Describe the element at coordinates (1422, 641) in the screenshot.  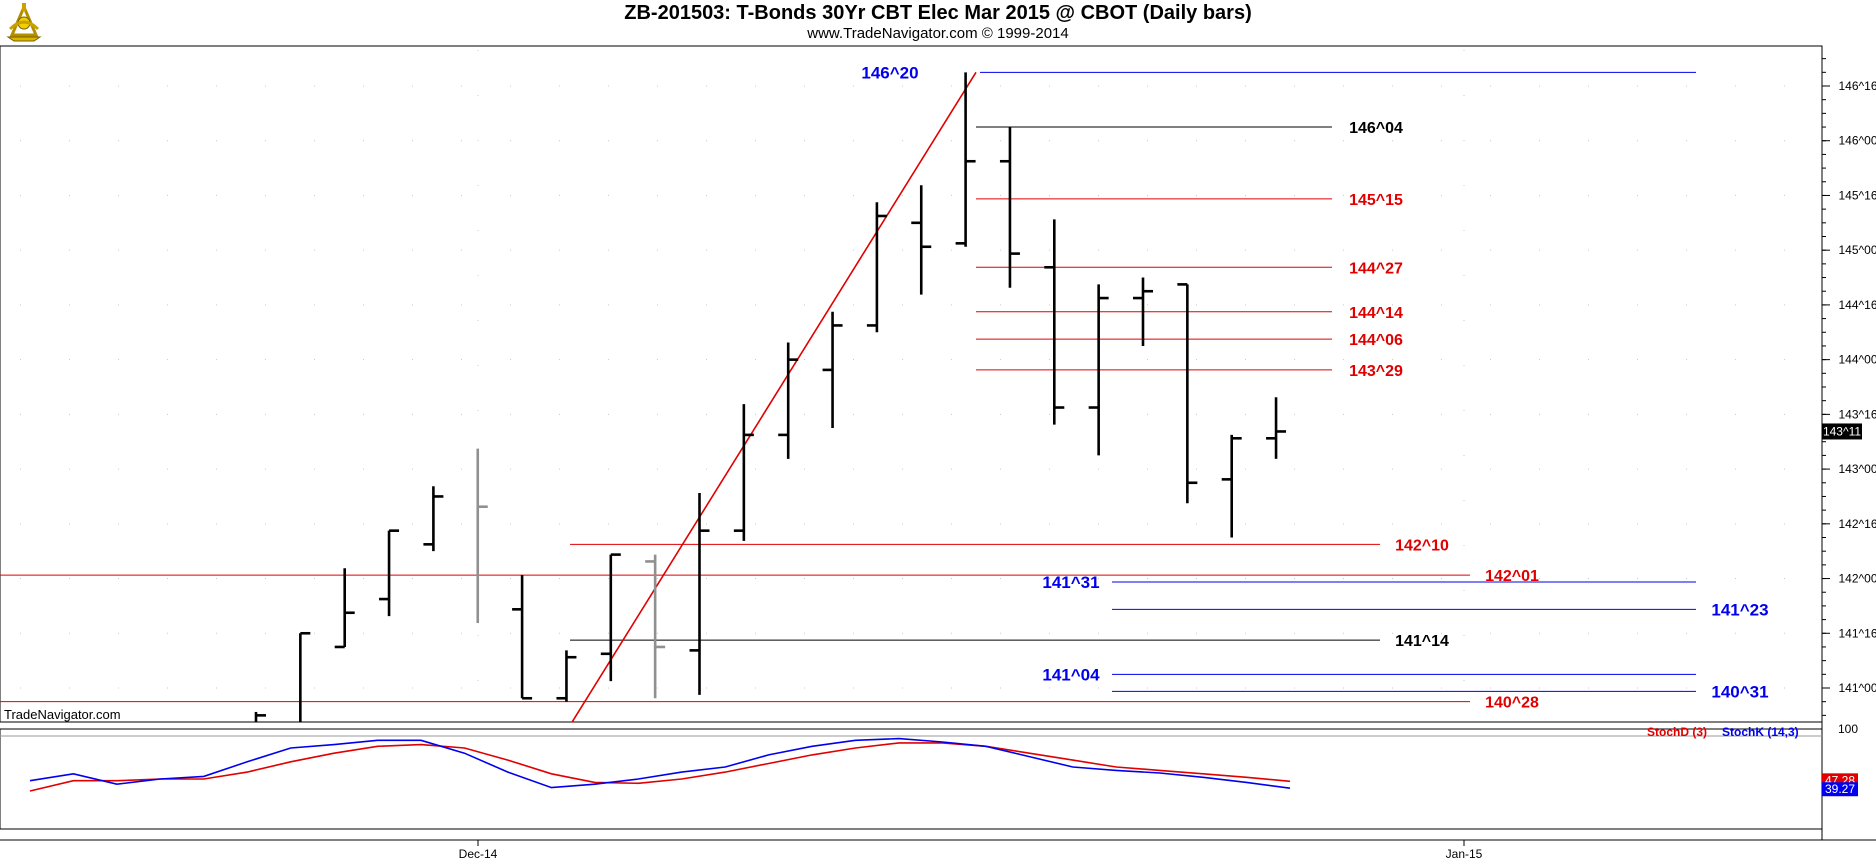
I see `level-label-141-14: 141^14` at that location.